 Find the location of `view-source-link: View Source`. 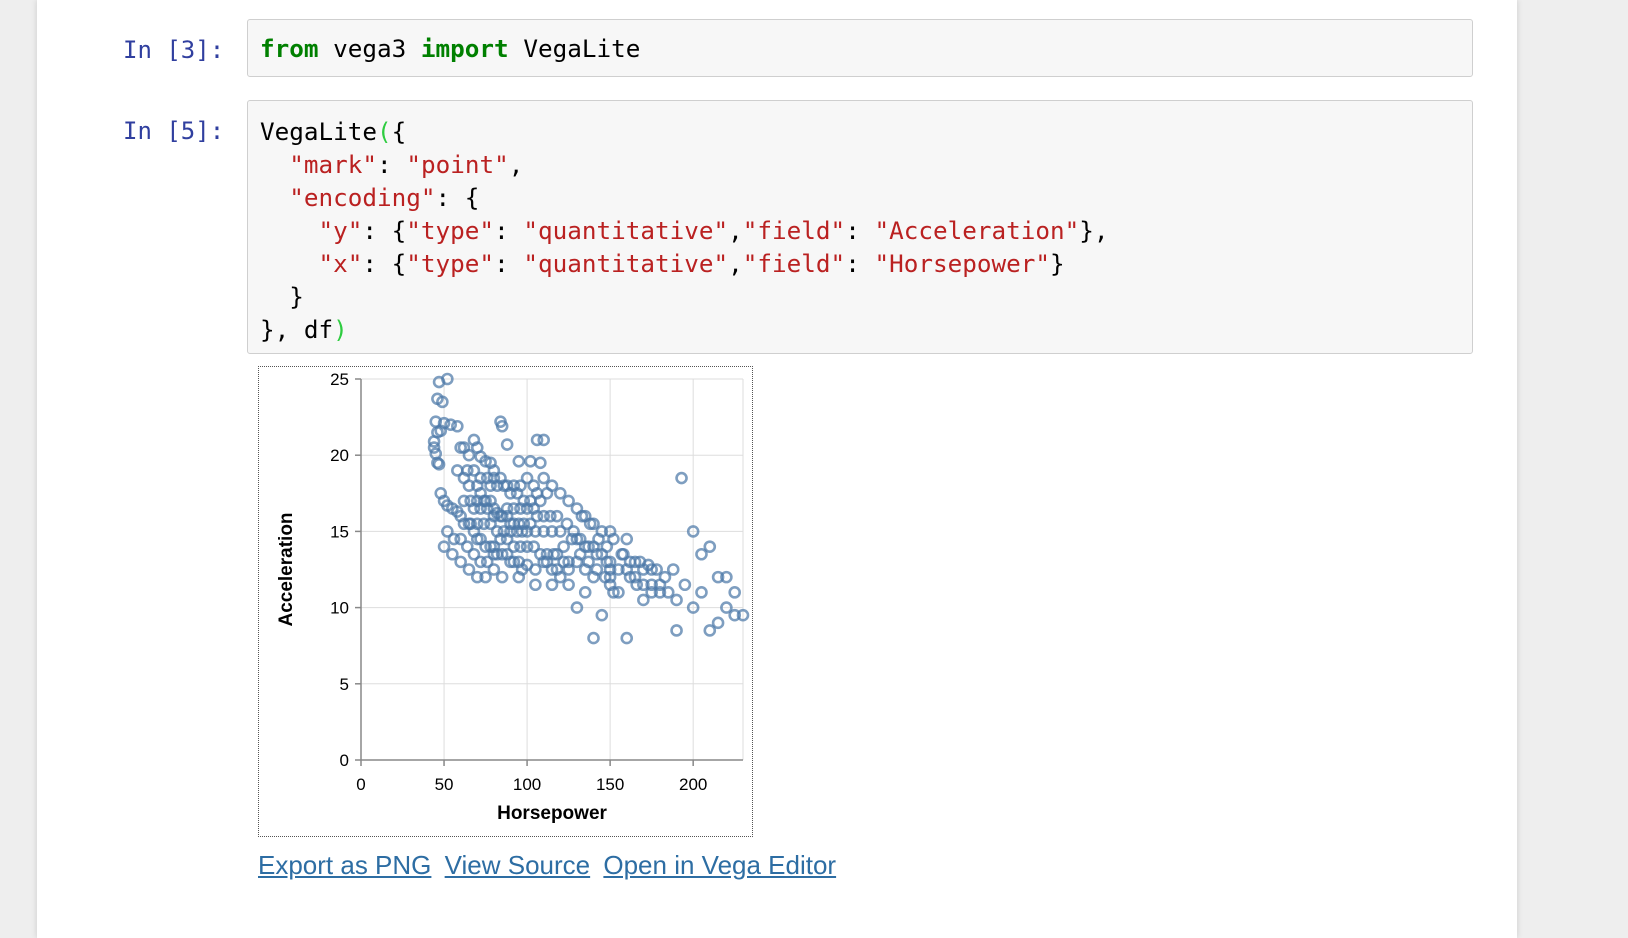

view-source-link: View Source is located at coordinates (517, 865).